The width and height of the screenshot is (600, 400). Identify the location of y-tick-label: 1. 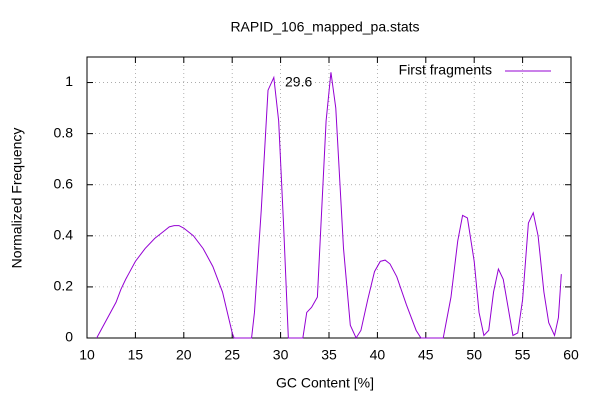
(69, 81).